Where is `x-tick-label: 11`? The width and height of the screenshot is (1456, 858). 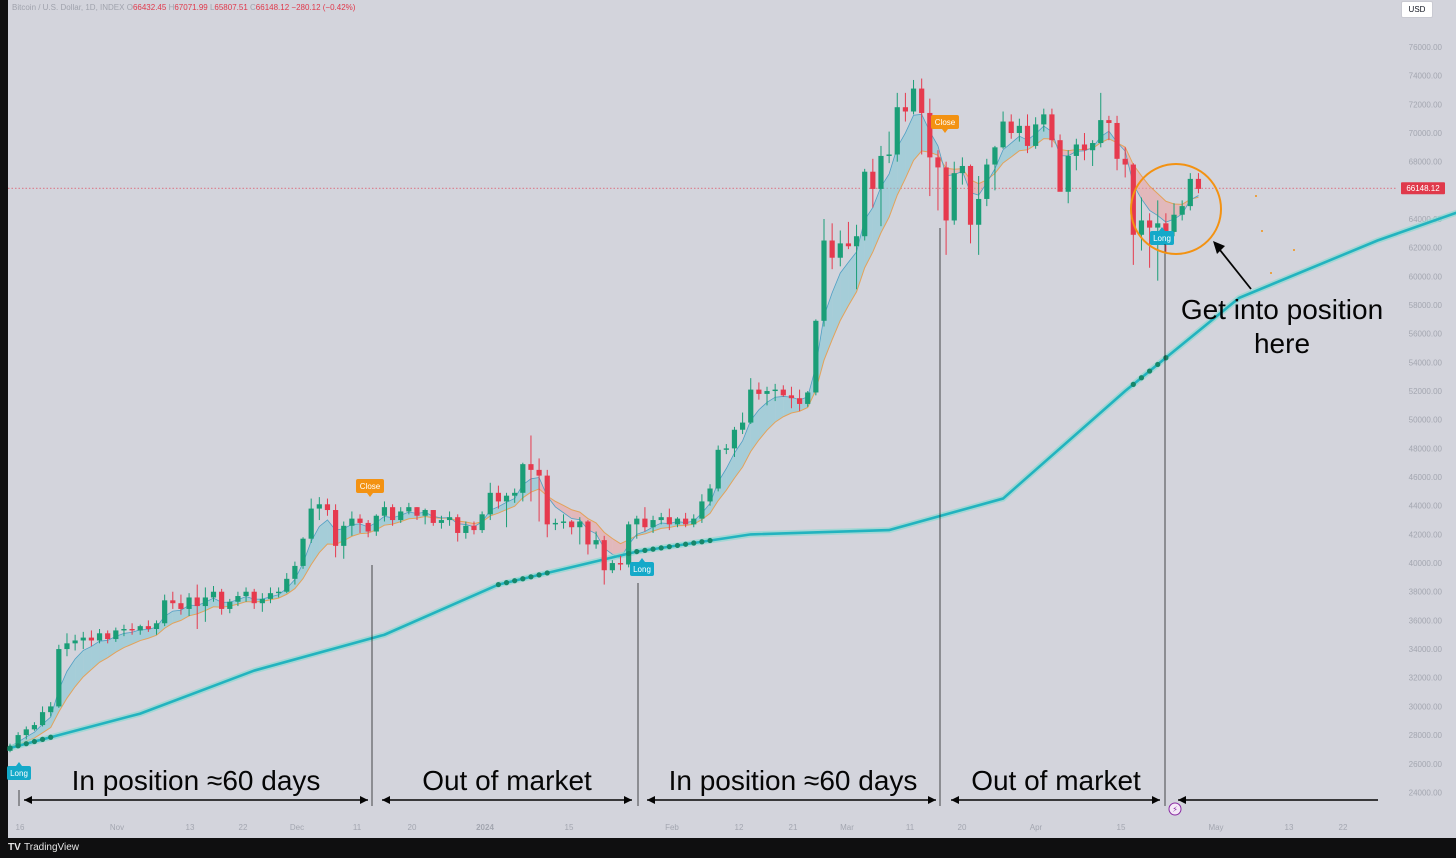
x-tick-label: 11 is located at coordinates (357, 827).